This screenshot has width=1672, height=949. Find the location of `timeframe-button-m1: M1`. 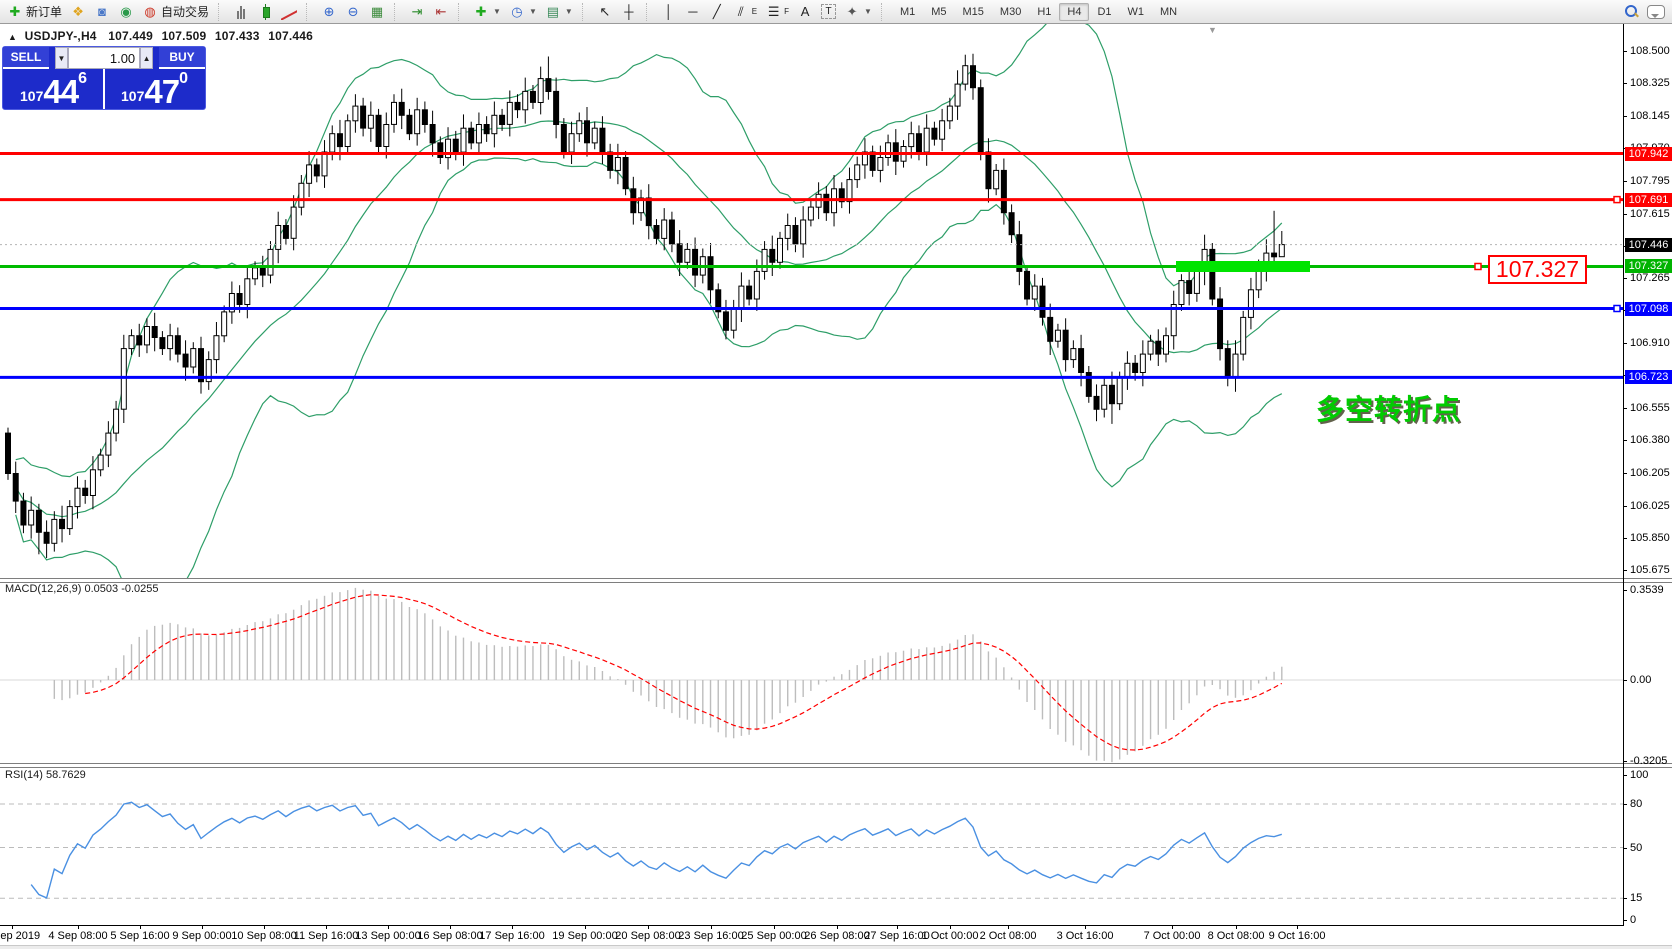

timeframe-button-m1: M1 is located at coordinates (907, 11).